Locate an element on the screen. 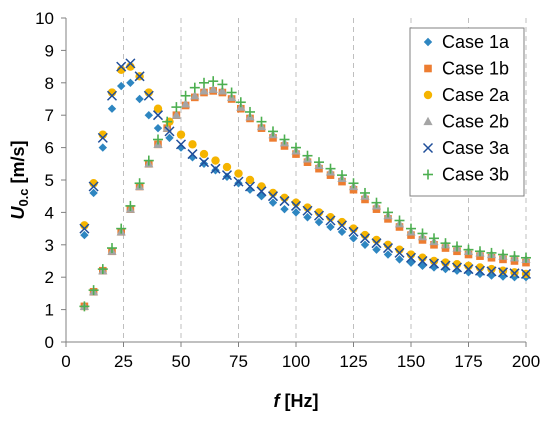 This screenshot has width=550, height=423. legend-item: Case 3b is located at coordinates (466, 175).